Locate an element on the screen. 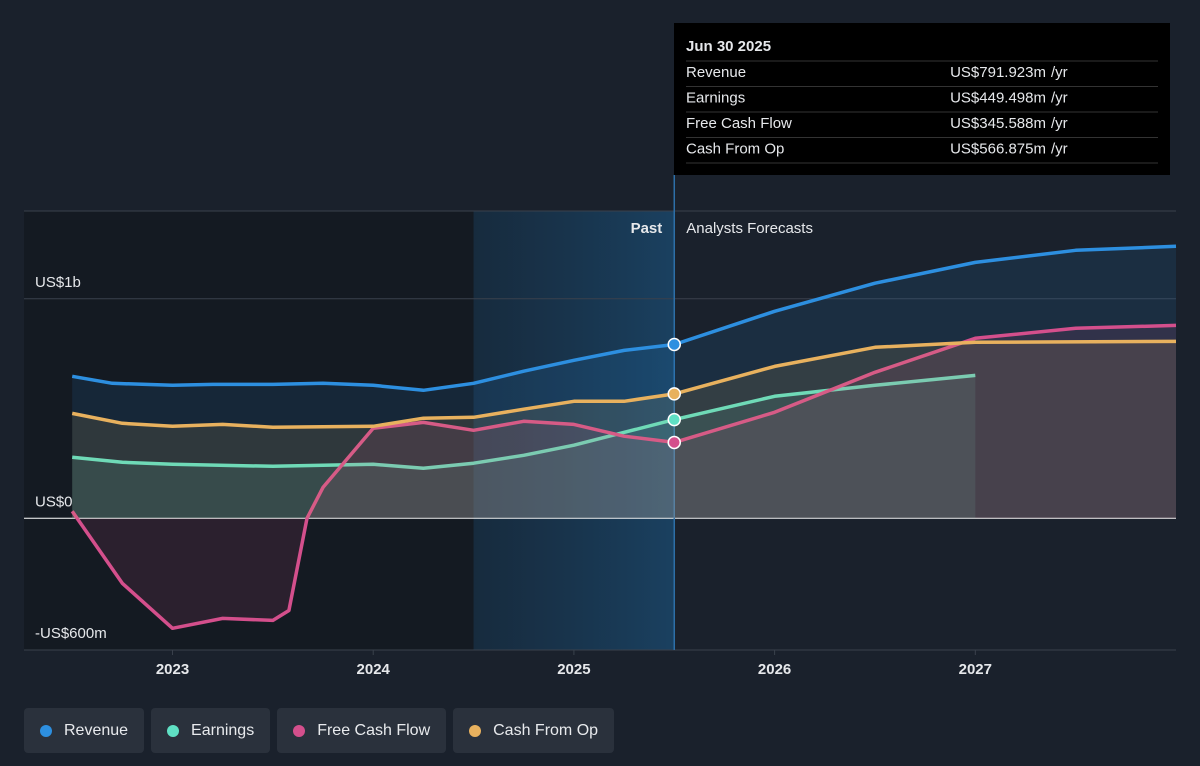  legend-item: Free Cash Flow is located at coordinates (362, 730).